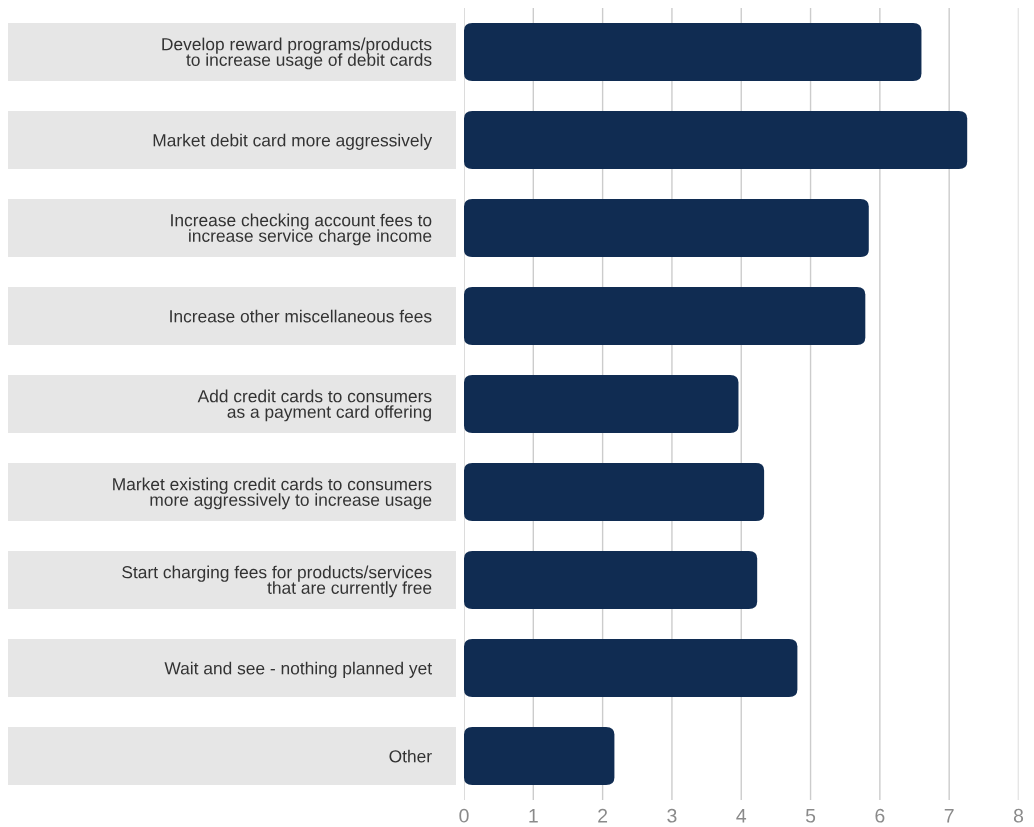 The height and width of the screenshot is (827, 1034). I want to click on y-tick-label: Add credit cards to consumers as a payment card offering, so click(314, 405).